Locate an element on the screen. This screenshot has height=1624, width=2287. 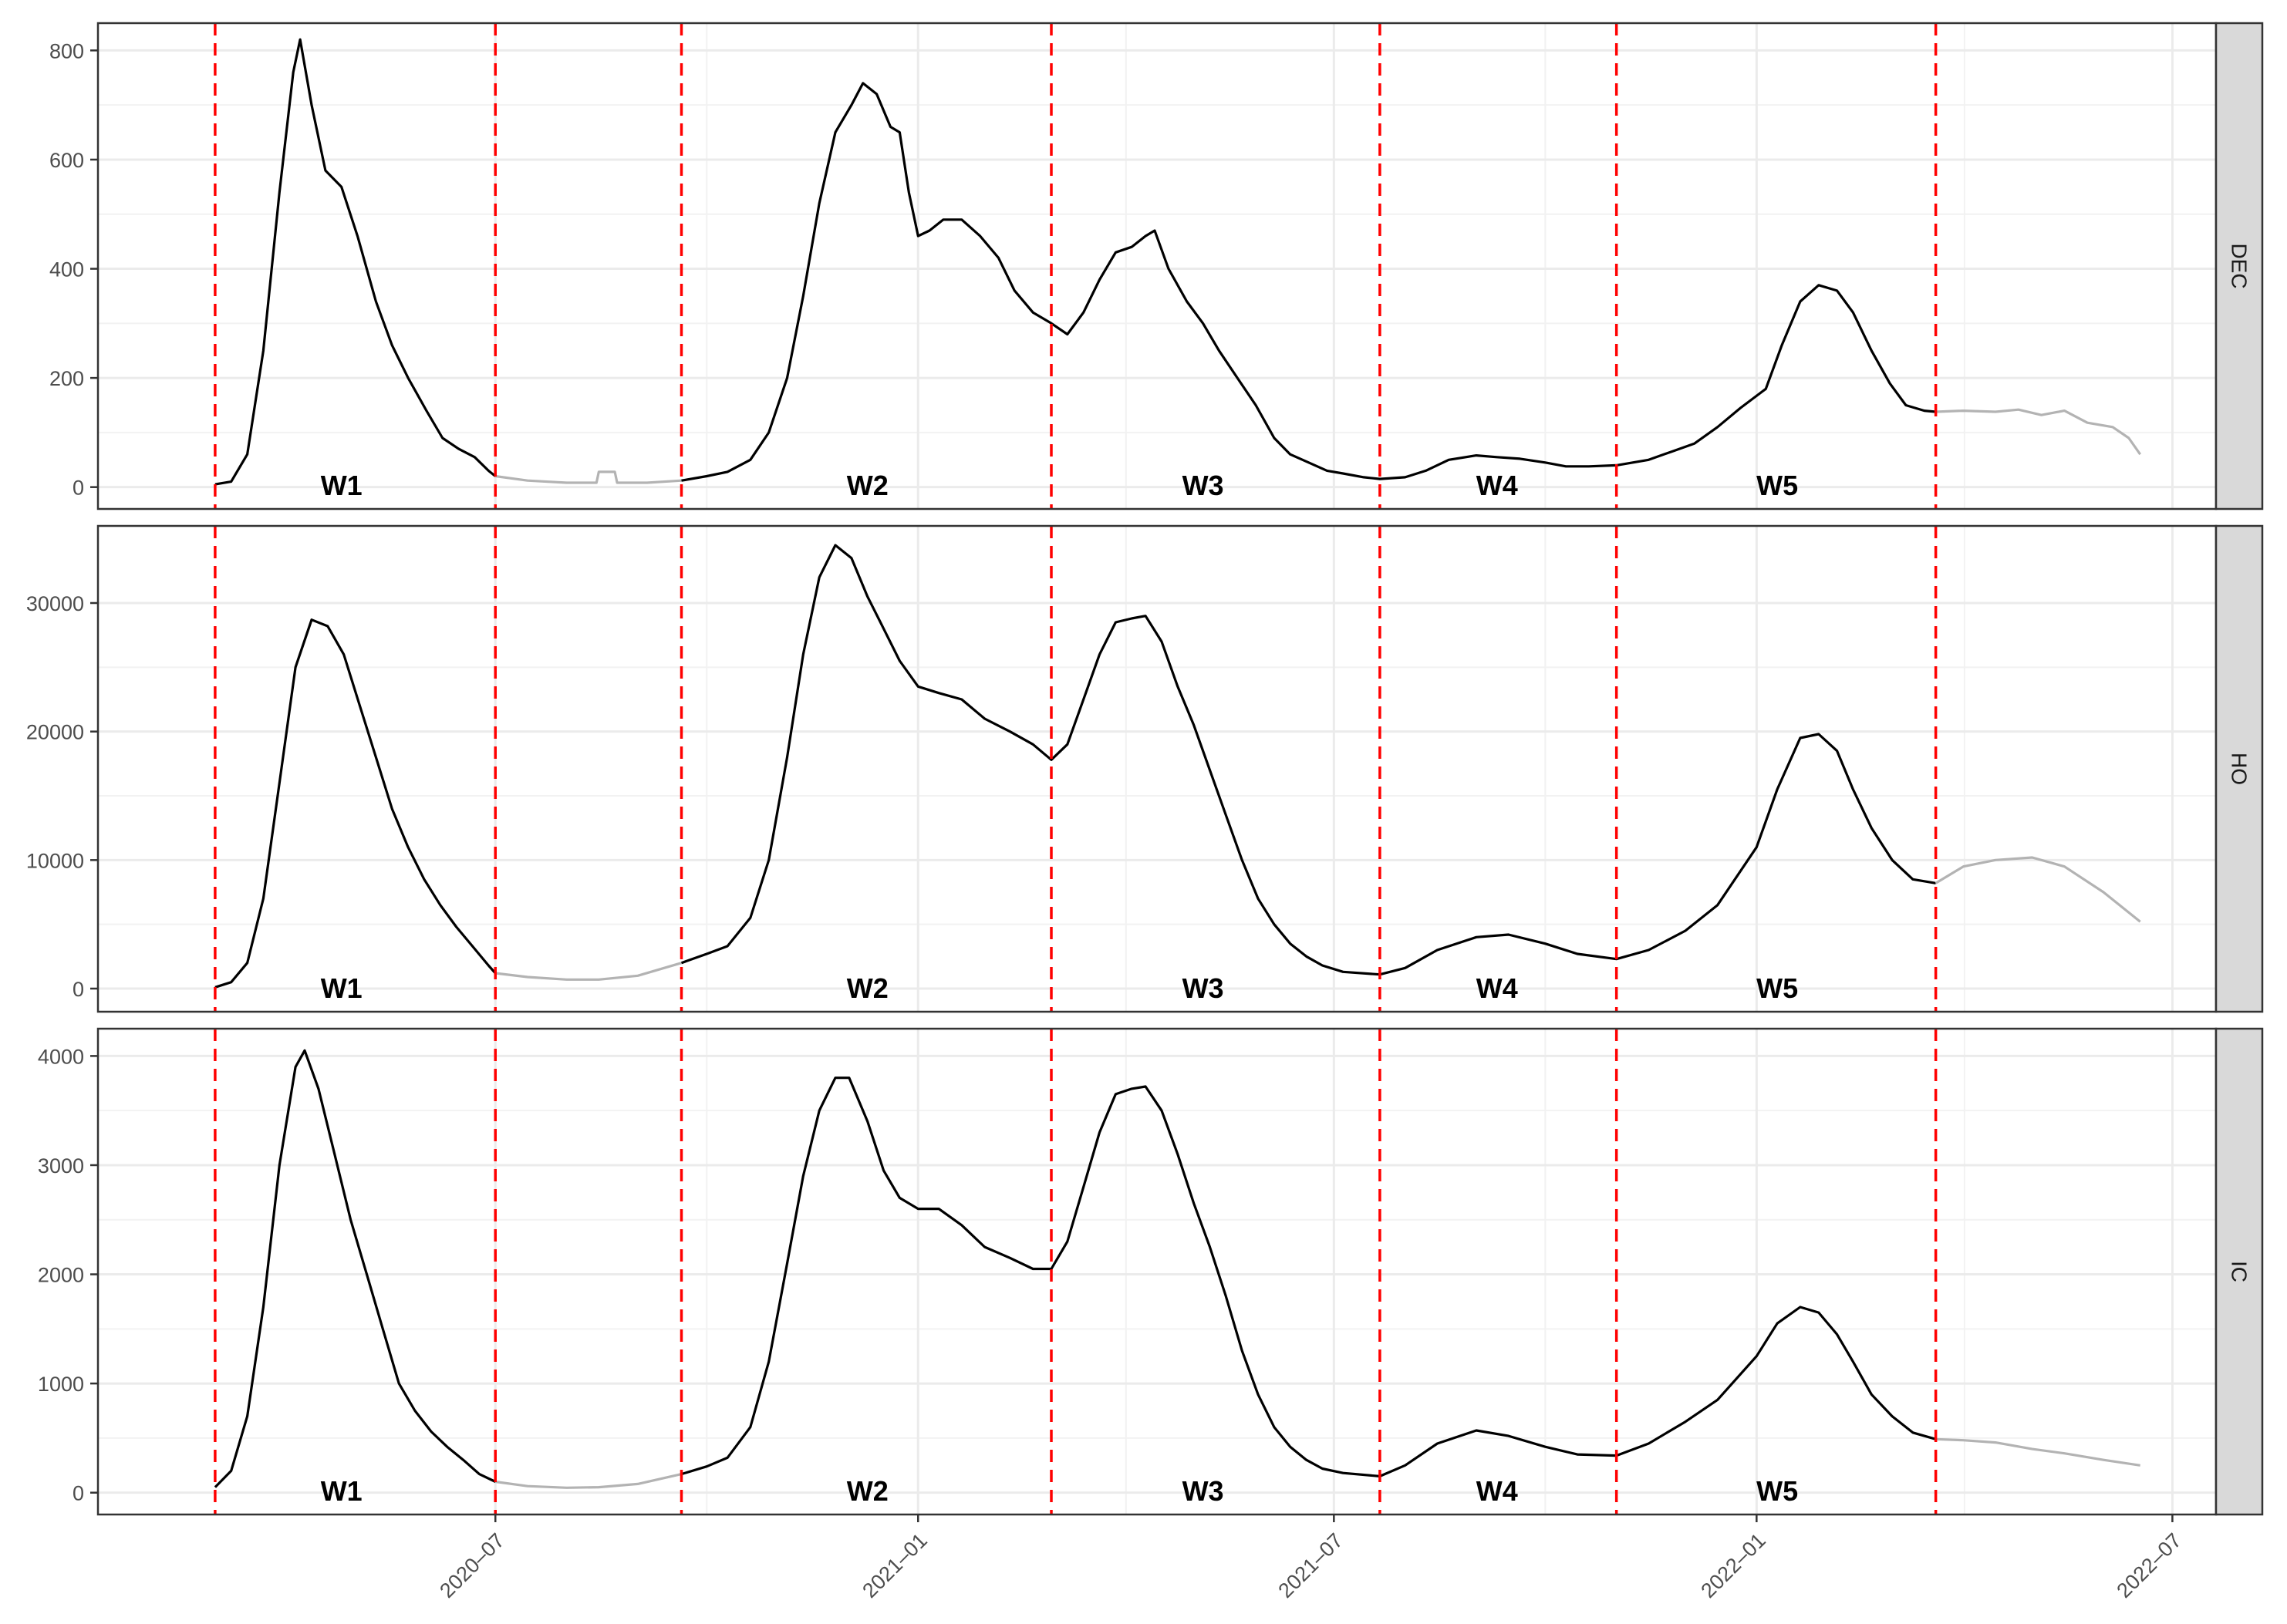
x-tick-label: 2021–01 is located at coordinates (895, 1565).